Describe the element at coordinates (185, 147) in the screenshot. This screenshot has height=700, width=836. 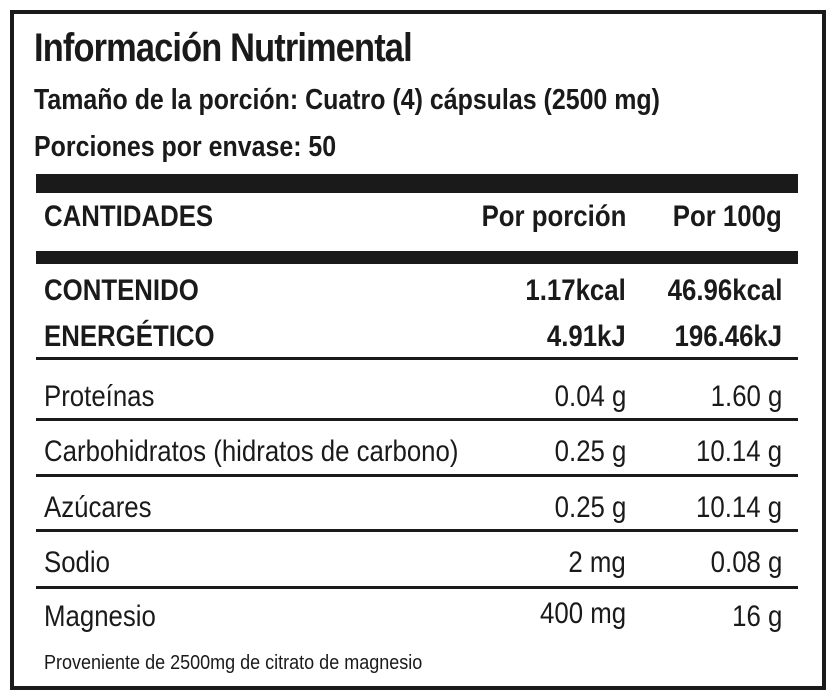
I see `servings-per-container: Porciones por envase: 50` at that location.